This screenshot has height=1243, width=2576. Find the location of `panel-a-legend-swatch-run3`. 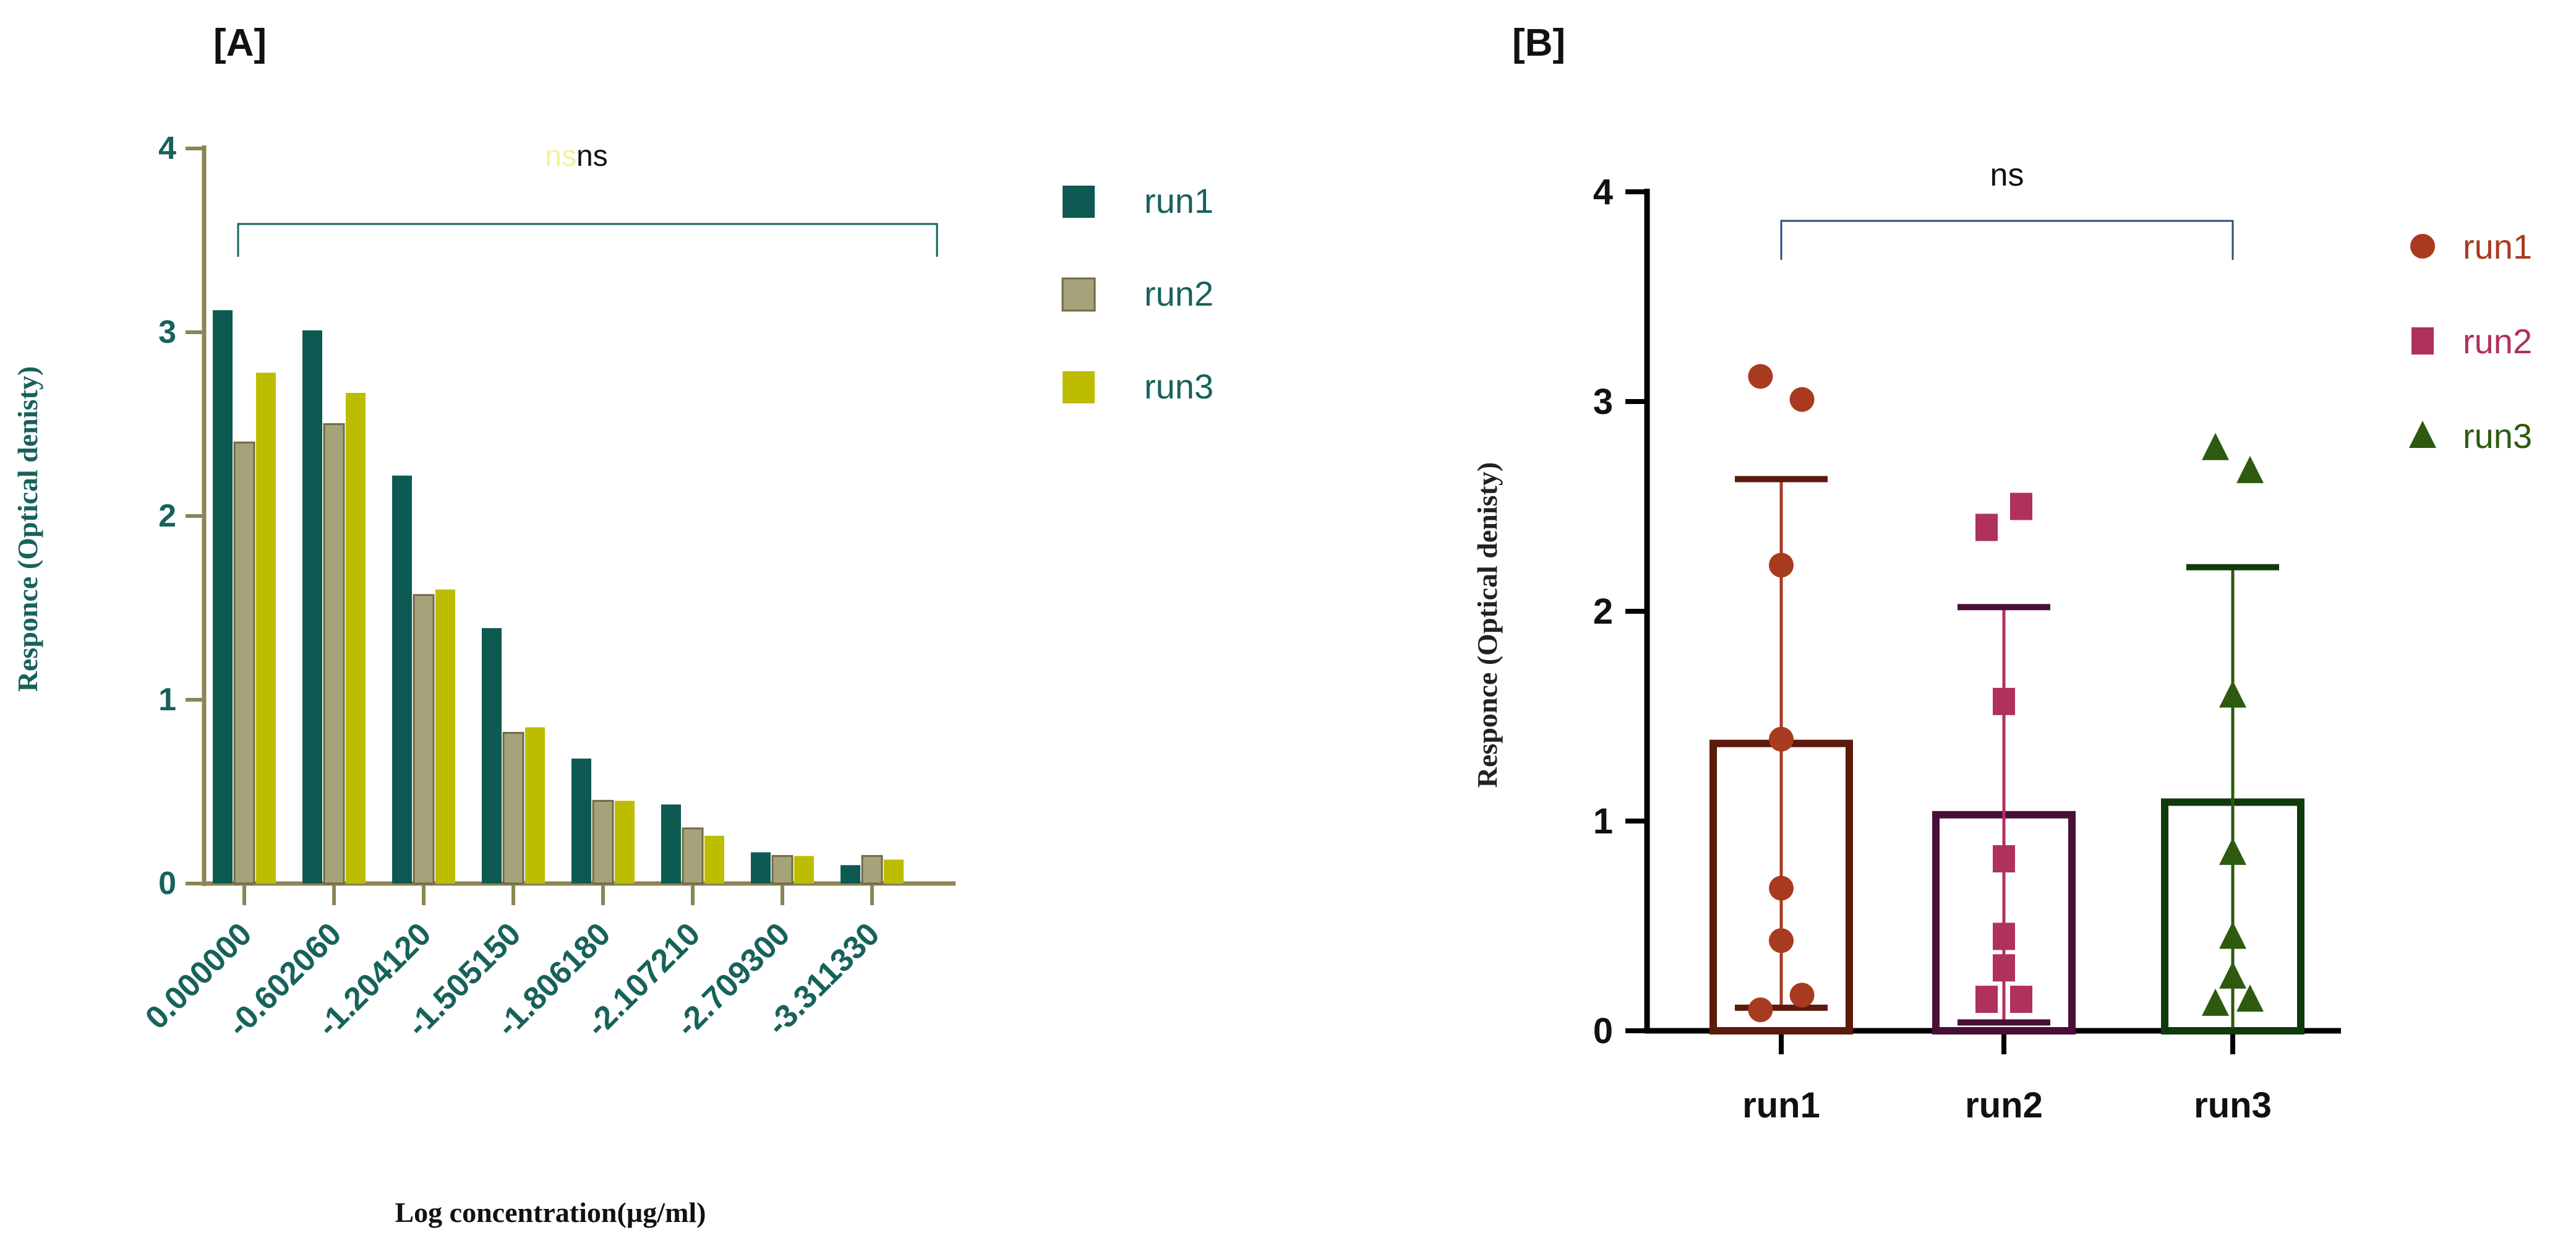

panel-a-legend-swatch-run3 is located at coordinates (1079, 387).